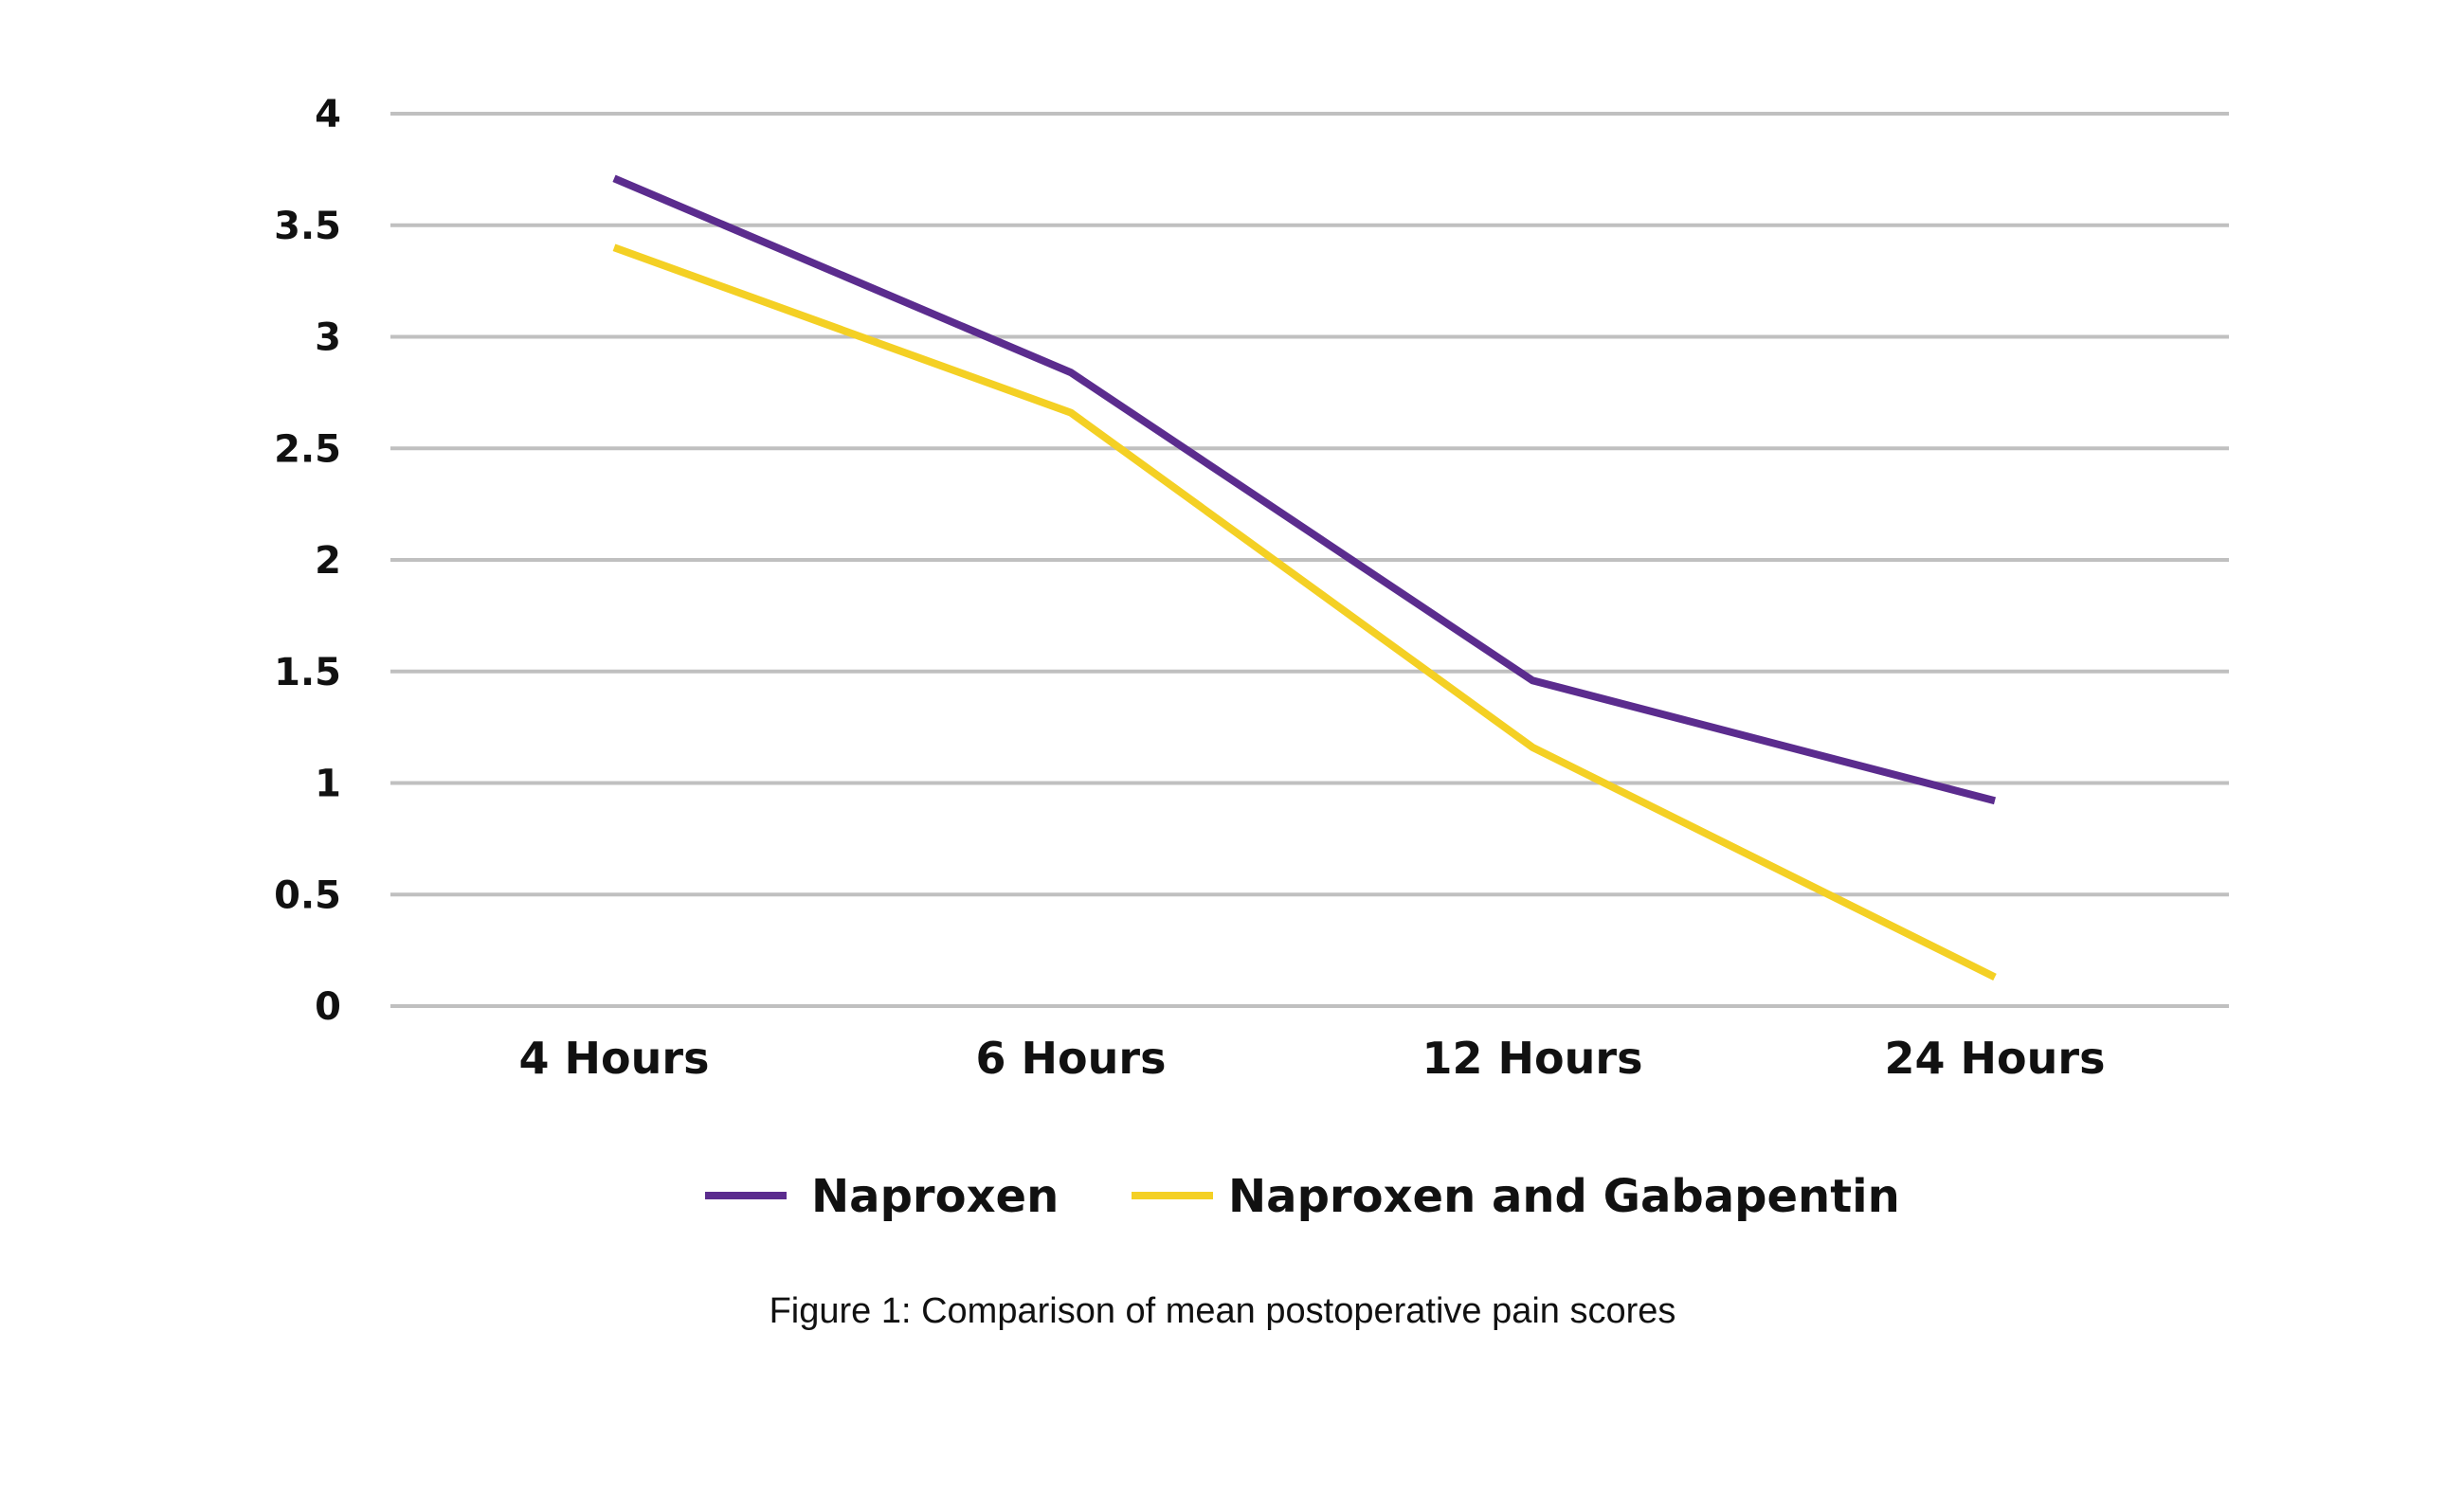 This screenshot has height=1512, width=2445. Describe the element at coordinates (1995, 1058) in the screenshot. I see `x-tick-label: 24 Hours` at that location.